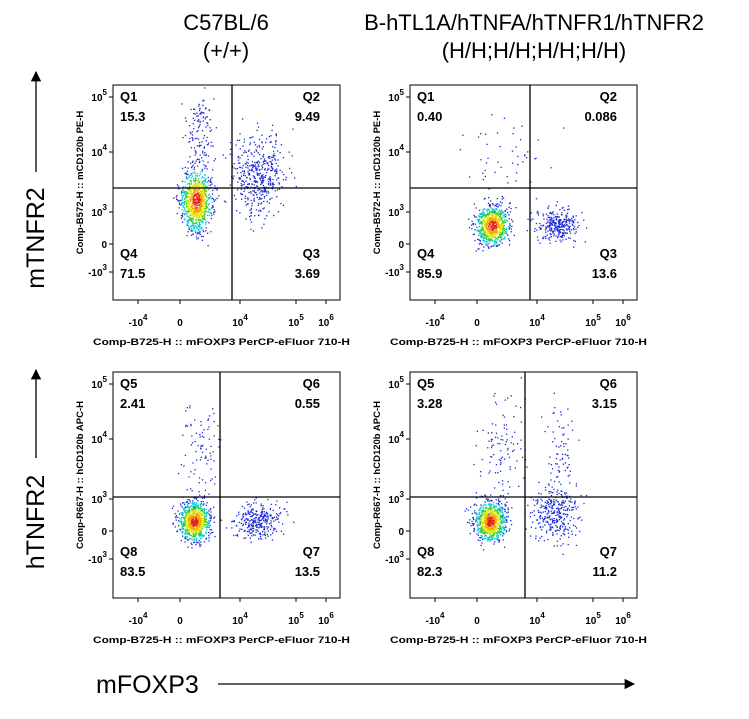 This screenshot has height=719, width=749. What do you see at coordinates (95, 560) in the screenshot?
I see `y-tick-label-base: -10` at bounding box center [95, 560].